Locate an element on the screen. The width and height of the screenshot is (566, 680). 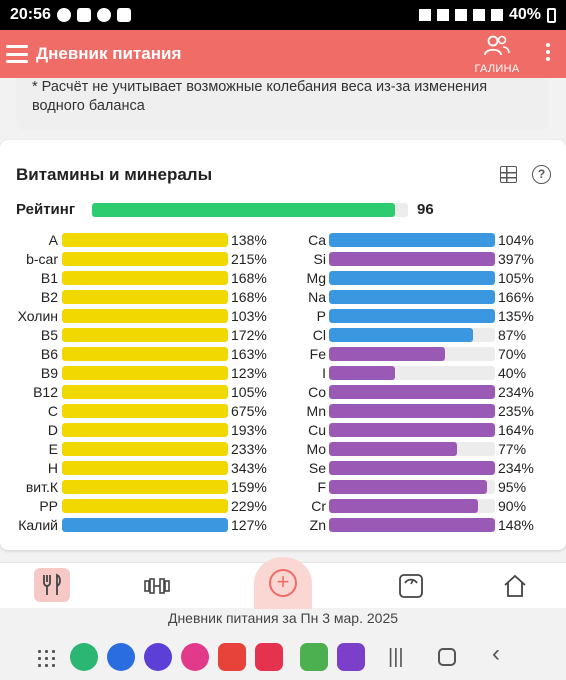
nutrient-name: P is located at coordinates (321, 316).